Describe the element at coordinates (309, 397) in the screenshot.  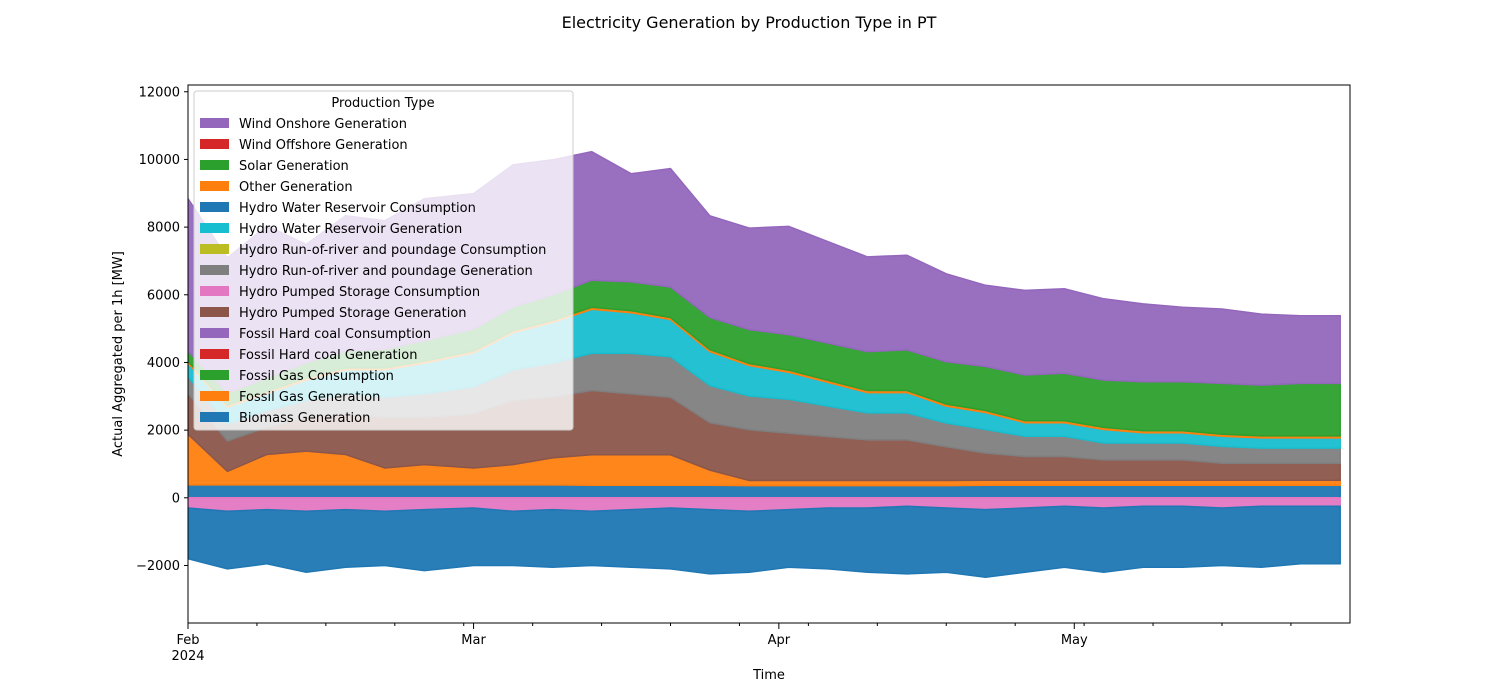
I see `legend-item-label: Fossil Gas Generation` at that location.